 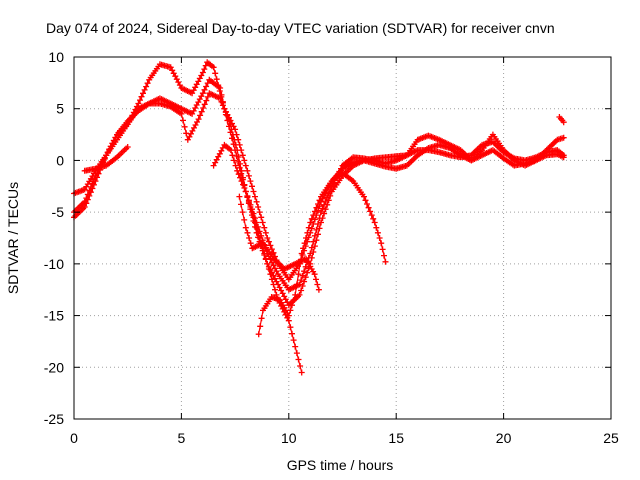 I want to click on x-tick-label: 5, so click(x=182, y=438).